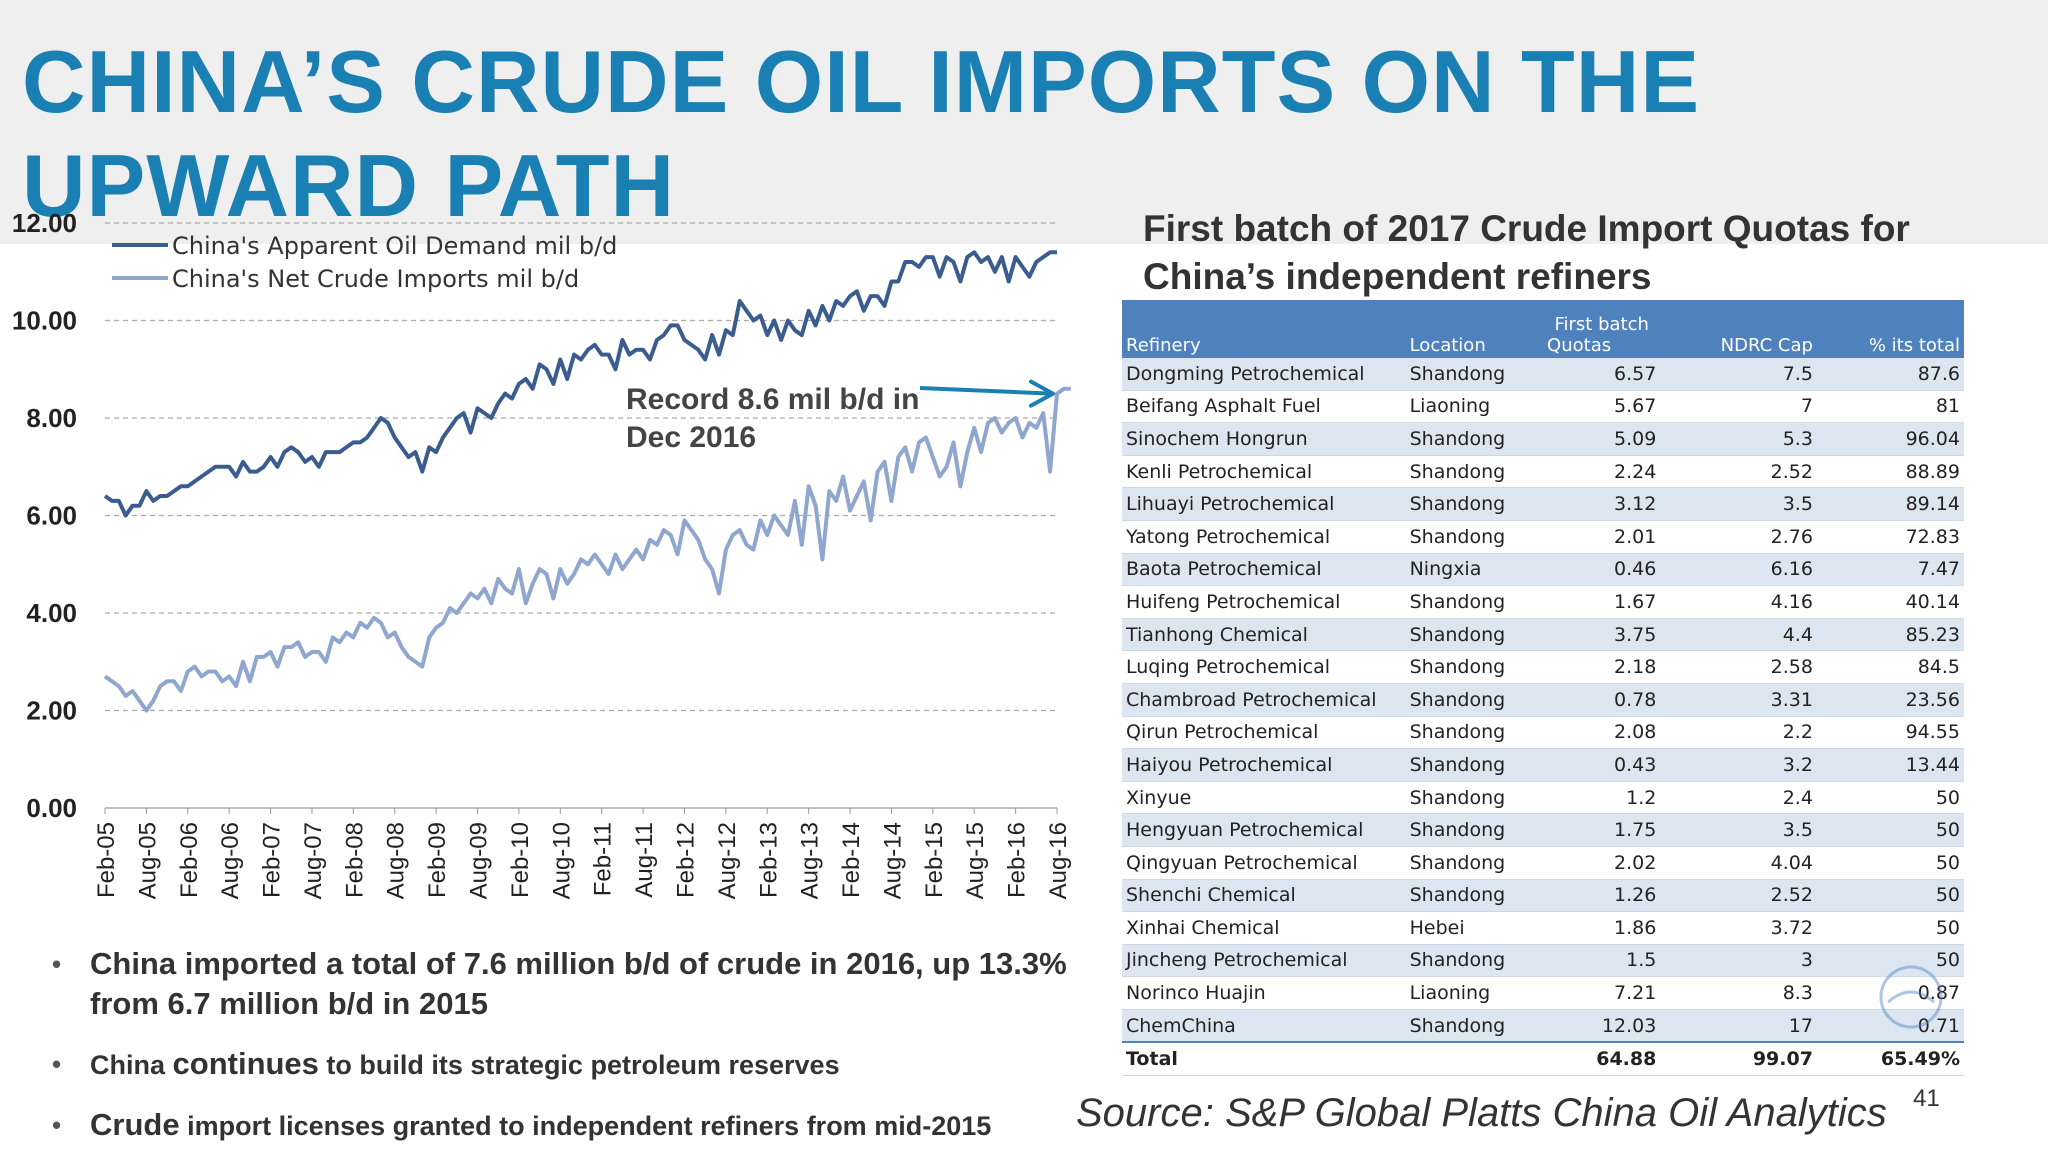 The image size is (2048, 1168). I want to click on cell-ndrc-cap: 7.5, so click(1738, 374).